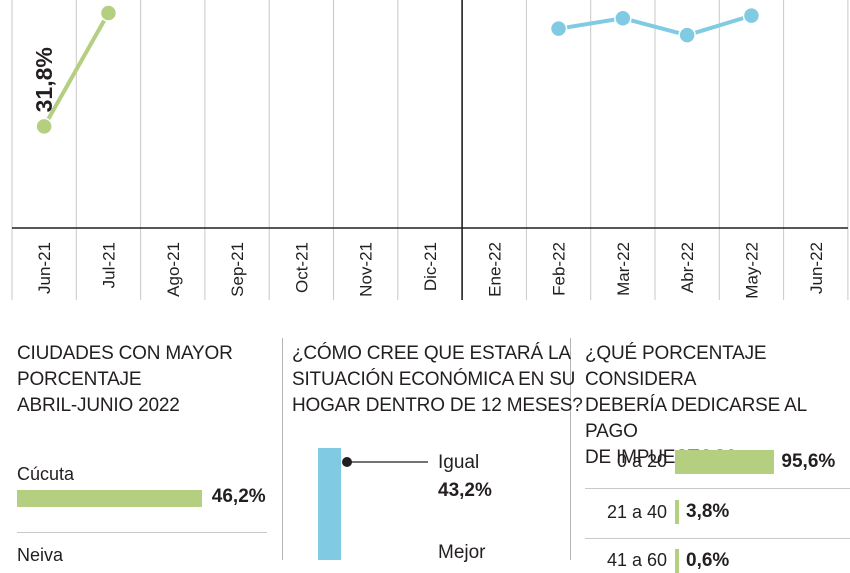 This screenshot has height=573, width=850. Describe the element at coordinates (559, 269) in the screenshot. I see `x-tick-label: Feb-22` at that location.